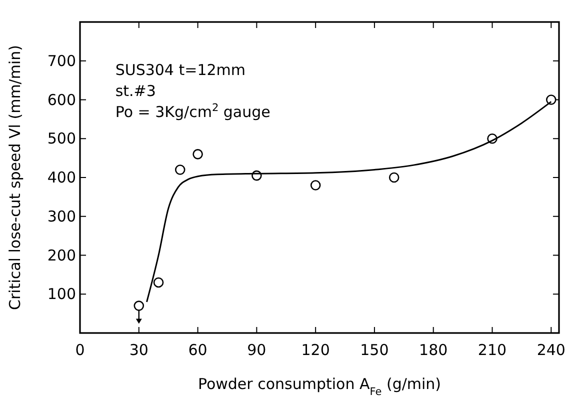  What do you see at coordinates (256, 350) in the screenshot?
I see `x-tick-label: 90` at bounding box center [256, 350].